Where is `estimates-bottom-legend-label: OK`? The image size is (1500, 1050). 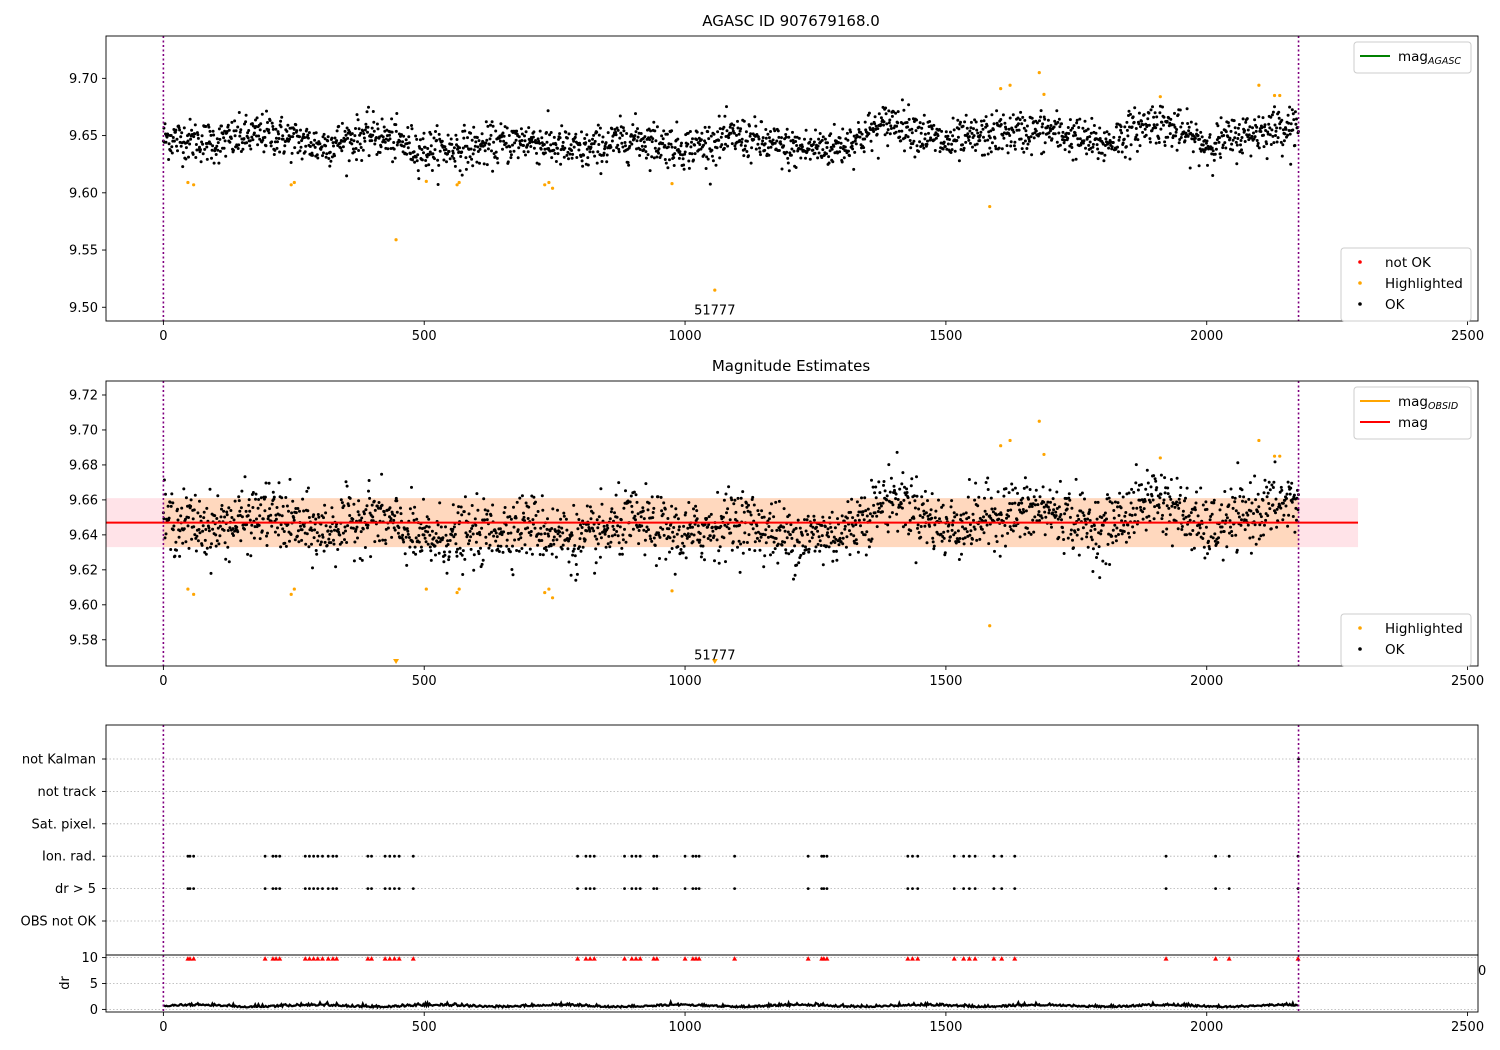
estimates-bottom-legend-label: OK is located at coordinates (1395, 650).